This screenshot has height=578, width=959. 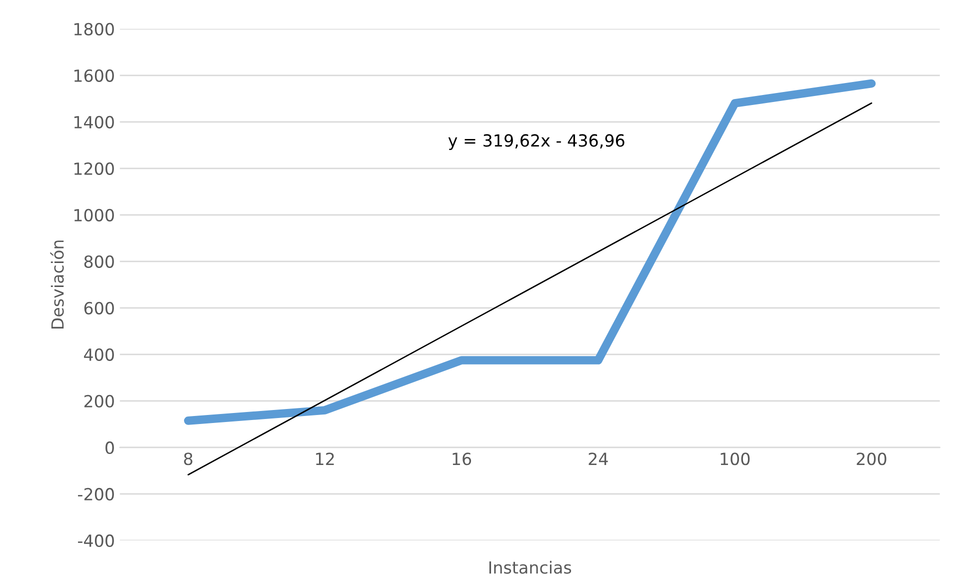 I want to click on y-tick-label: 400, so click(x=99, y=354).